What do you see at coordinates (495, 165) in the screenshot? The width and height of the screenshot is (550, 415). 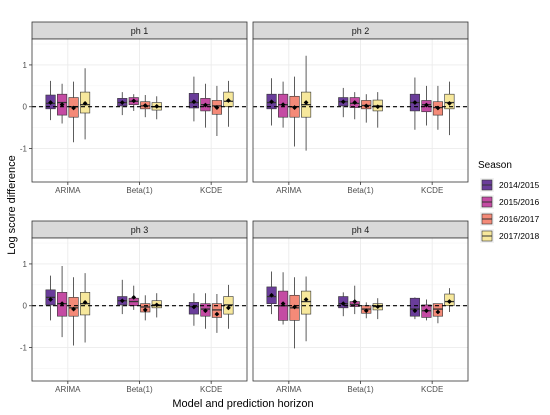 I see `legend-title: Season` at bounding box center [495, 165].